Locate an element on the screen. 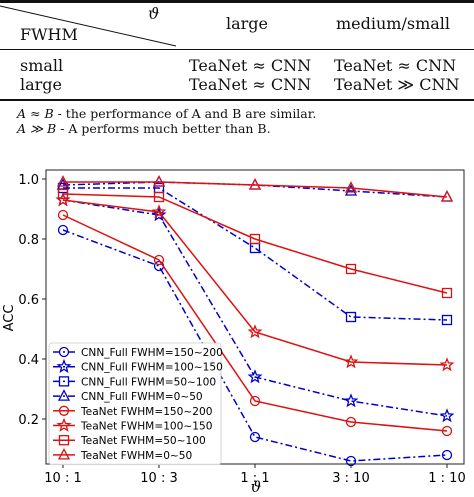  x-tick-label: 1 is located at coordinates (254, 478).